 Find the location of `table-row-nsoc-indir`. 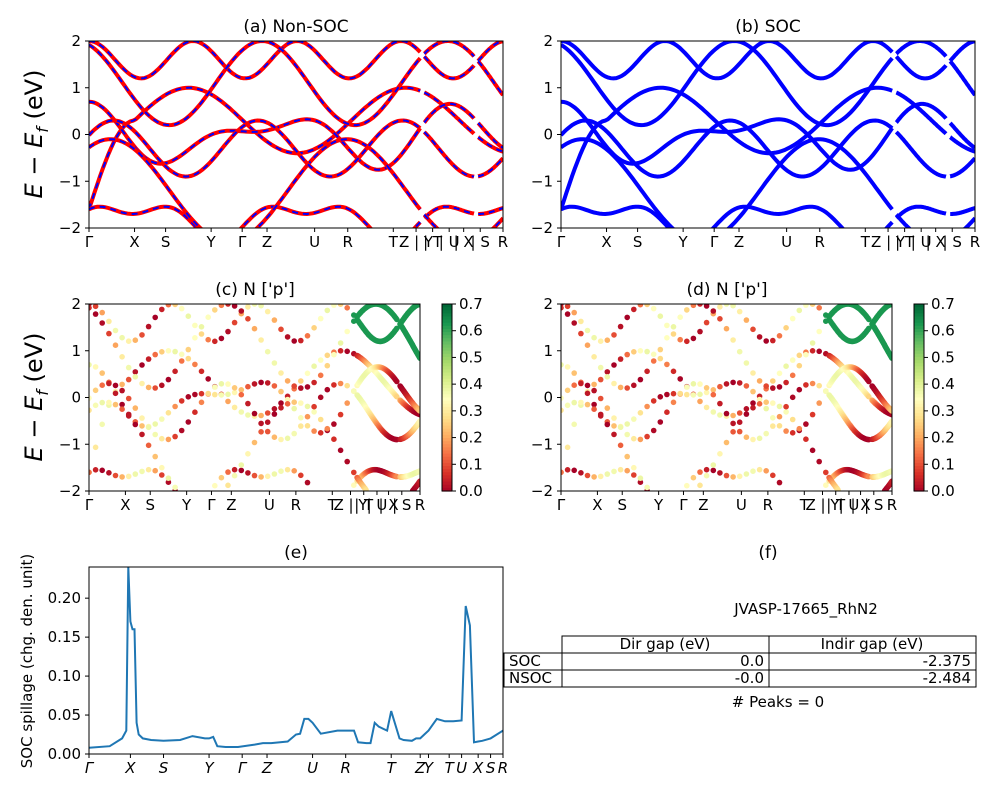

table-row-nsoc-indir is located at coordinates (872, 678).